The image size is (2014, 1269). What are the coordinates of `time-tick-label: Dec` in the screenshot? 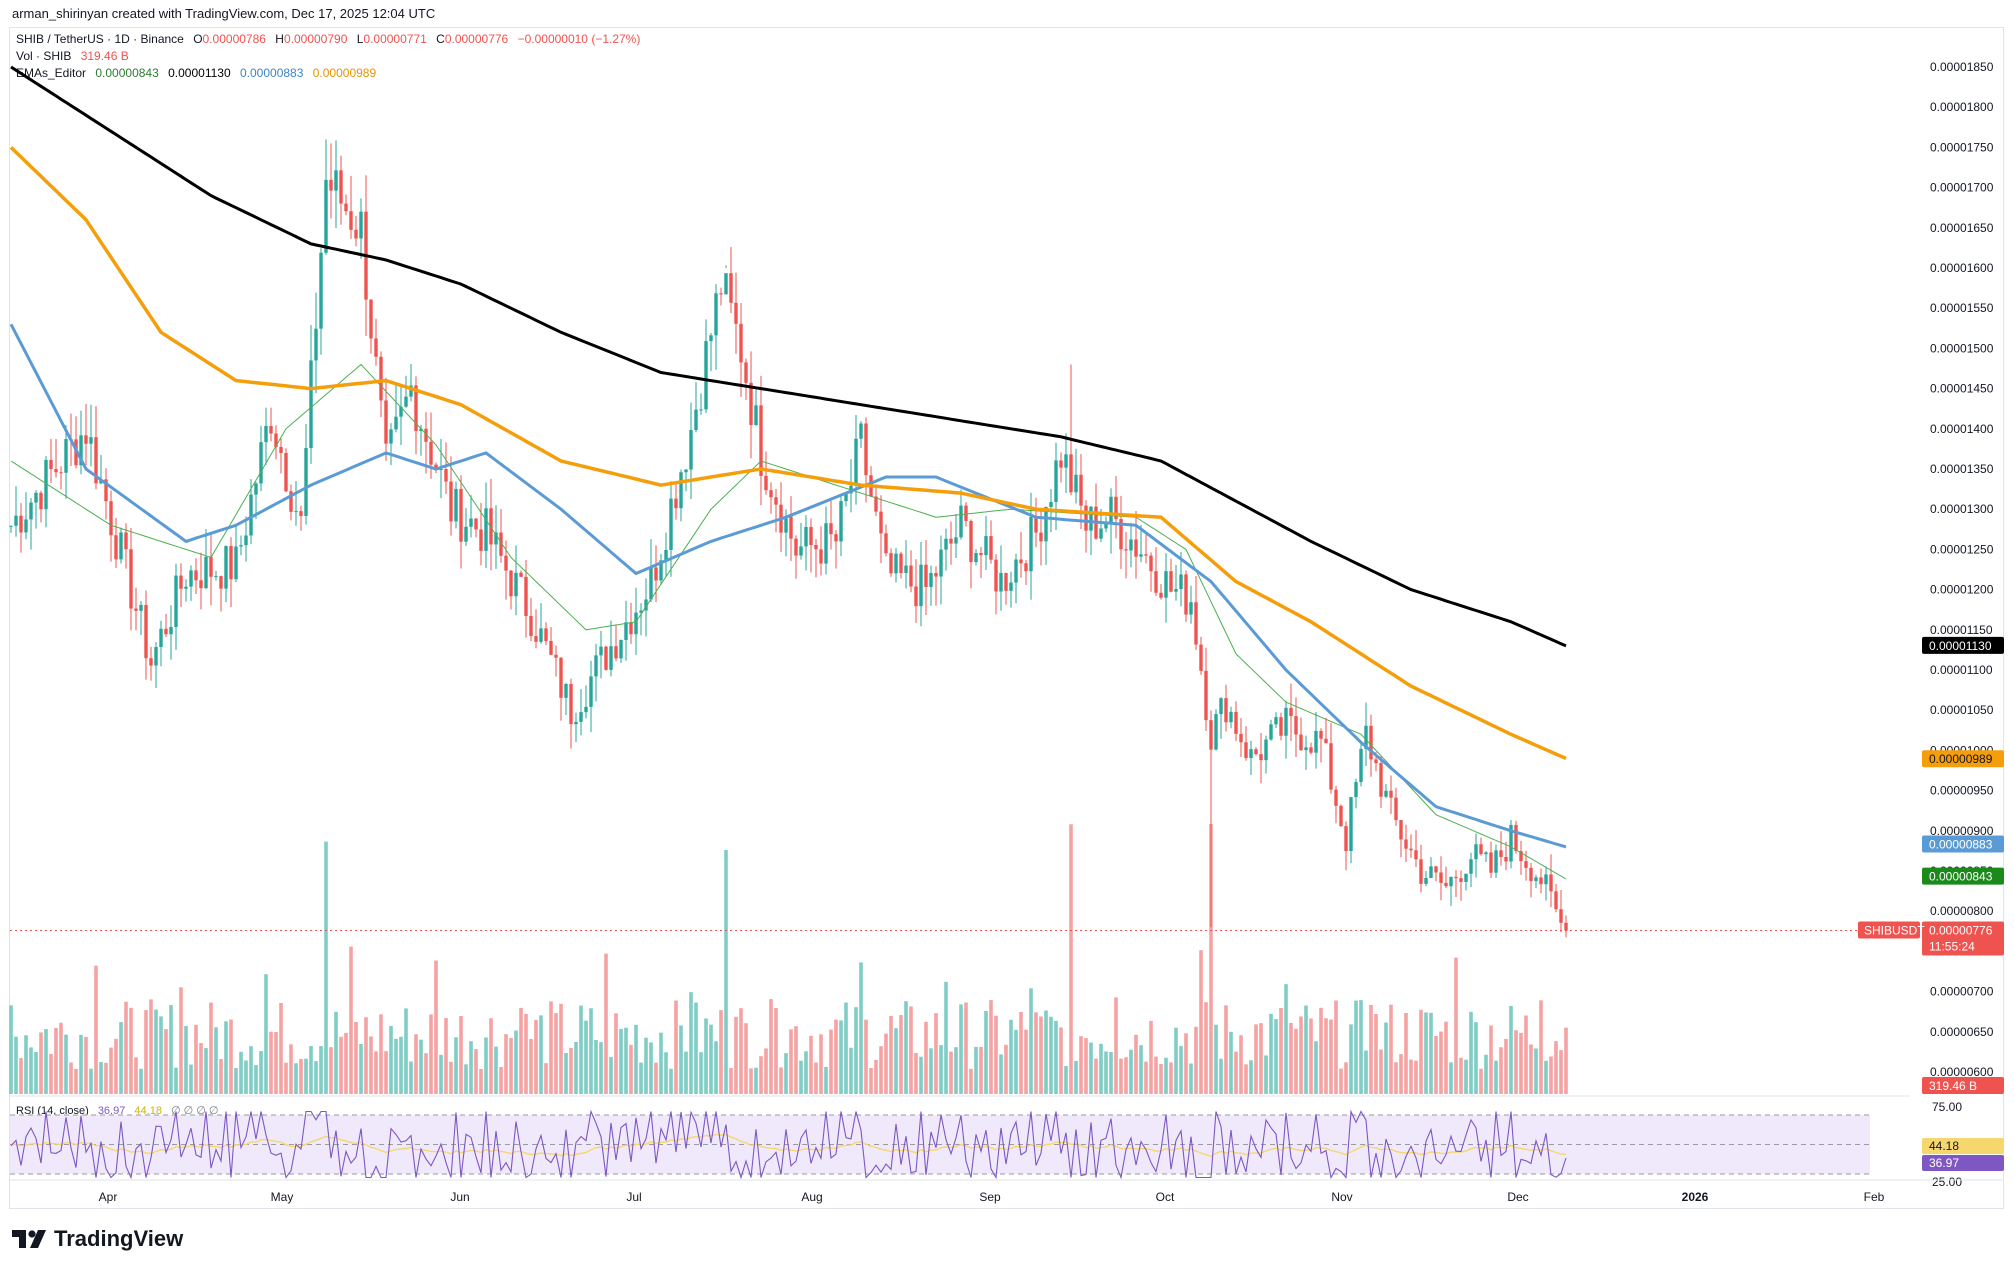 It's located at (1517, 1197).